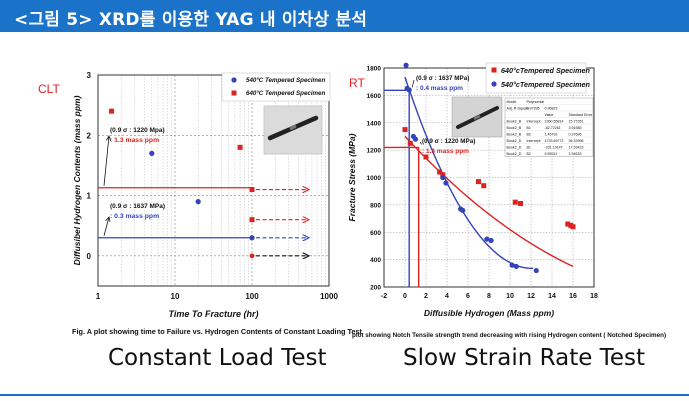  I want to click on right-x-tick-label: -2, so click(384, 296).